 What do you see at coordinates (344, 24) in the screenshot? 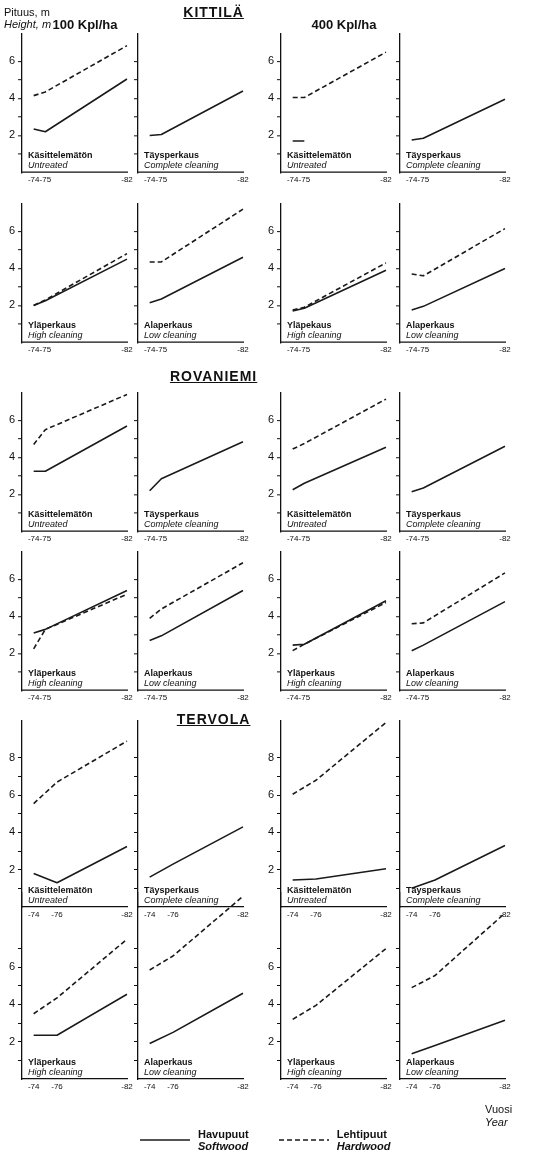
I see `chart-subtitle: 400 Kpl/ha` at bounding box center [344, 24].